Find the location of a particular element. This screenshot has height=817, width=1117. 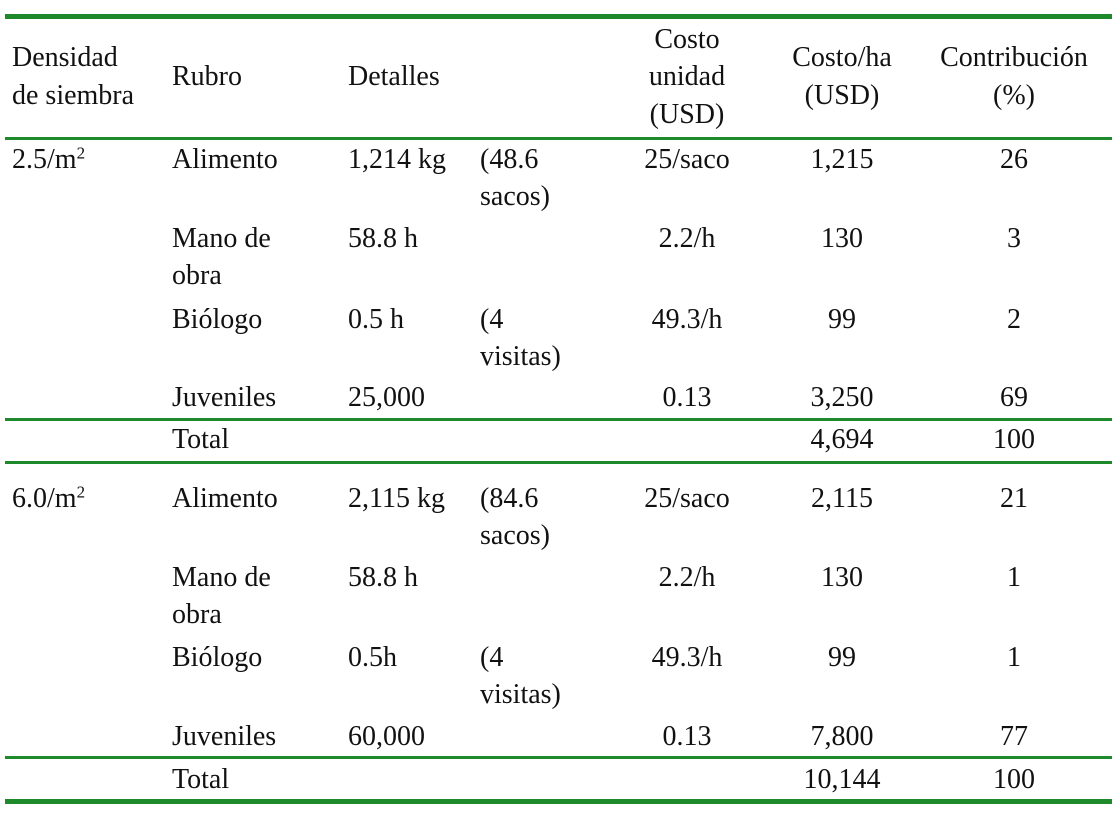

group1-total-rule is located at coordinates (558, 462).